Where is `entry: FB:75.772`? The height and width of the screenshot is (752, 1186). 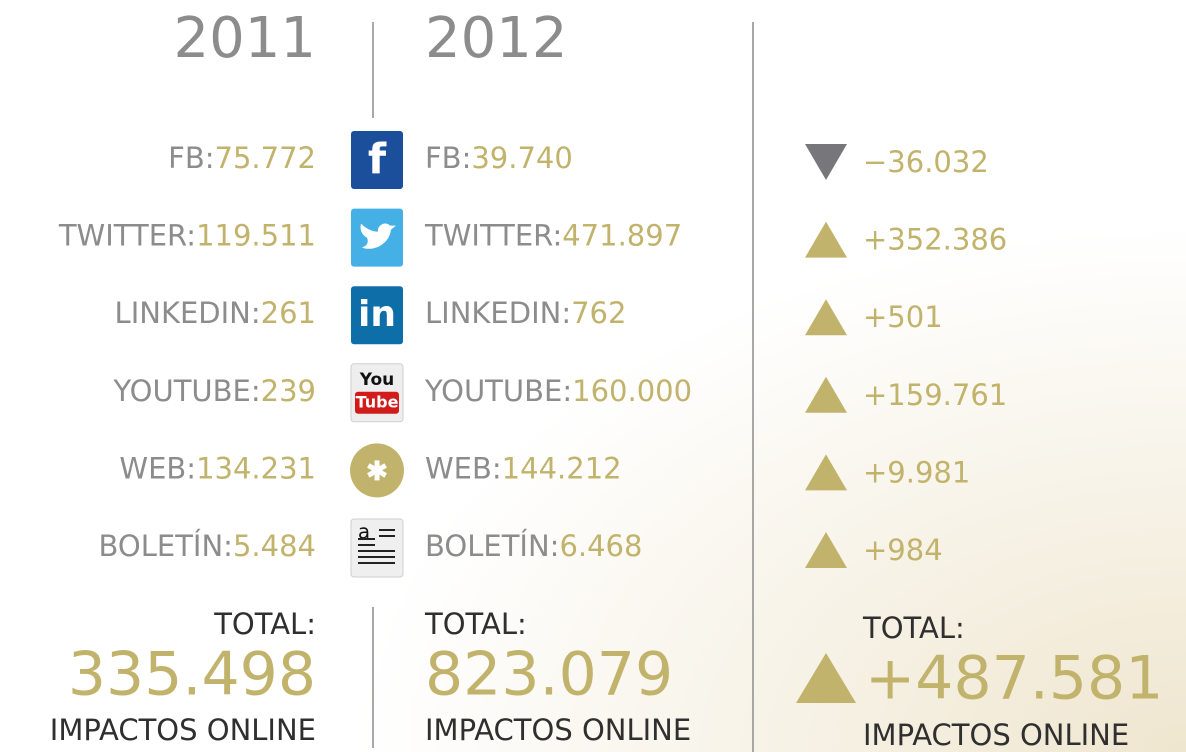
entry: FB:75.772 is located at coordinates (242, 158).